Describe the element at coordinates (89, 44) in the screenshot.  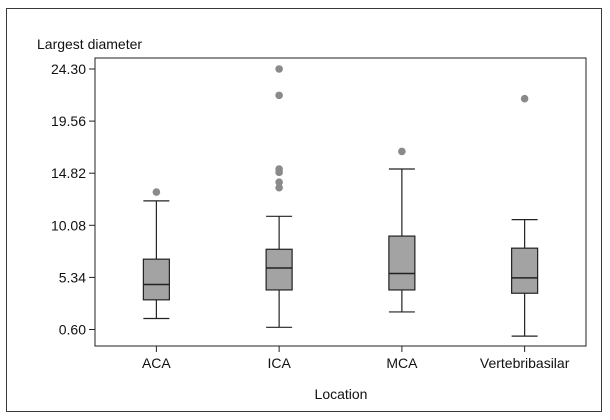
I see `y-axis-label: Largest diameter` at that location.